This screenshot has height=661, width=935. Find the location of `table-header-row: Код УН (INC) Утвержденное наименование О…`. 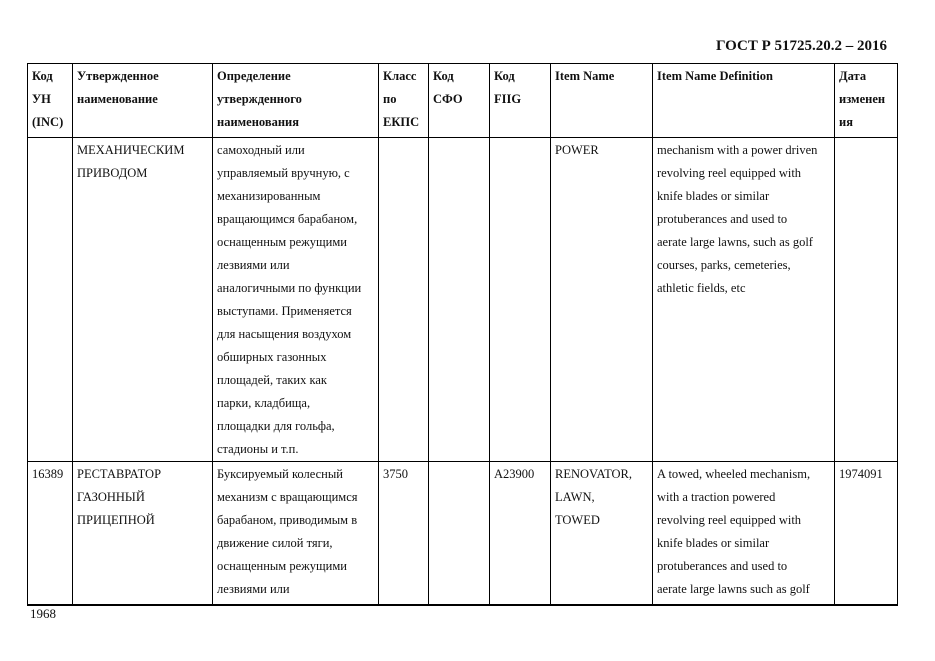

table-header-row: Код УН (INC) Утвержденное наименование О… is located at coordinates (462, 100).